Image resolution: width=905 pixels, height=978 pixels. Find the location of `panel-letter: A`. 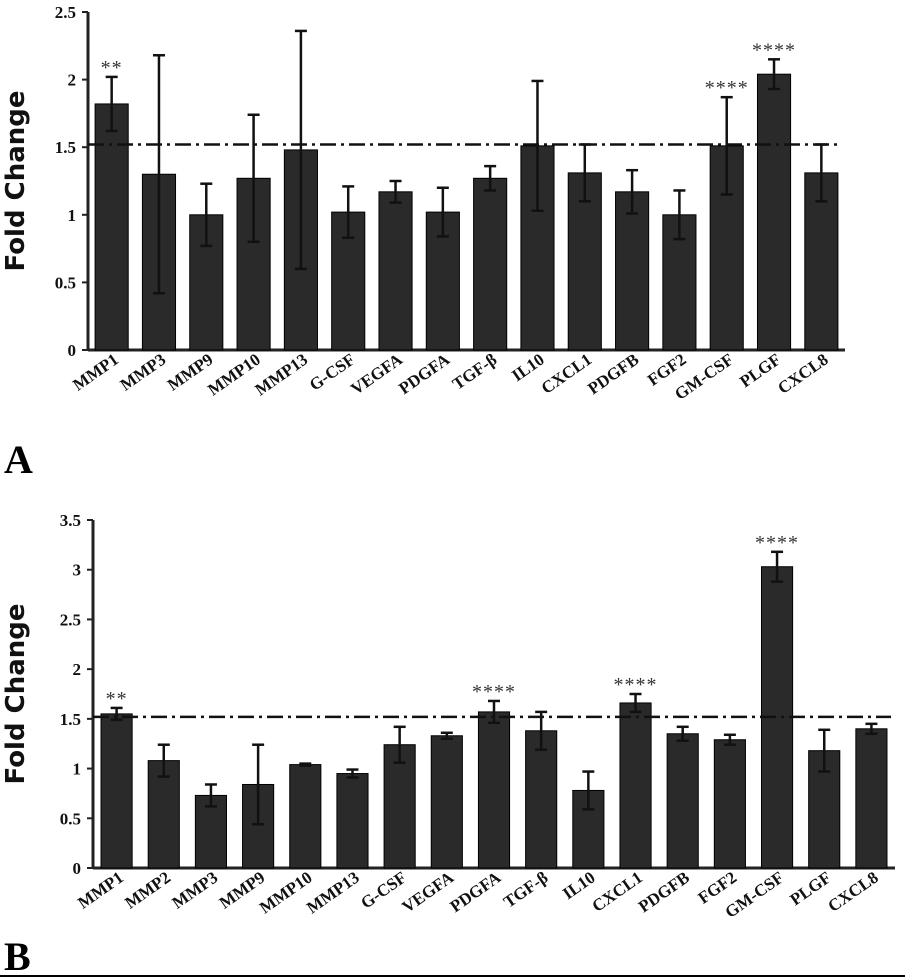

panel-letter: A is located at coordinates (18, 459).